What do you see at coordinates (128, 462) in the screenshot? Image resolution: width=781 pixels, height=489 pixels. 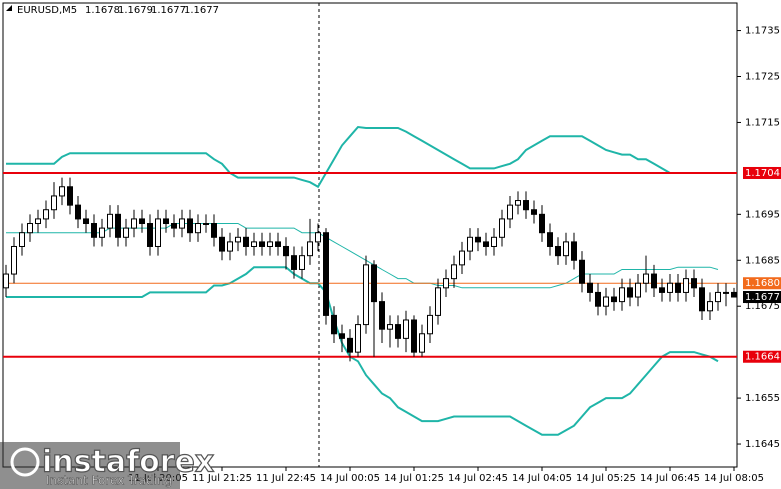 I see `watermark-brand: instaforex` at bounding box center [128, 462].